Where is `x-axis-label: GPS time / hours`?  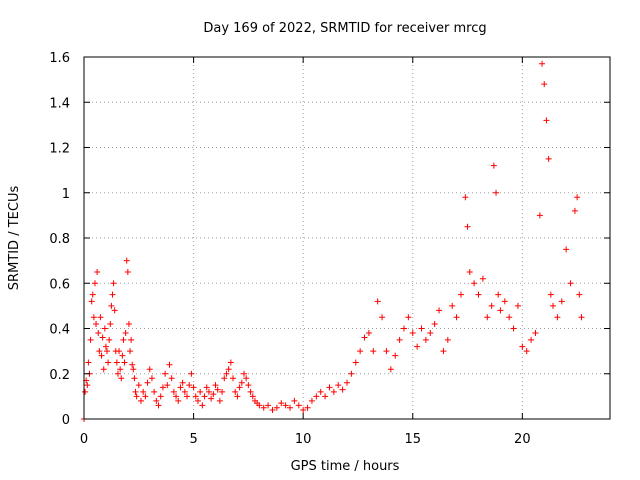
x-axis-label: GPS time / hours is located at coordinates (345, 466).